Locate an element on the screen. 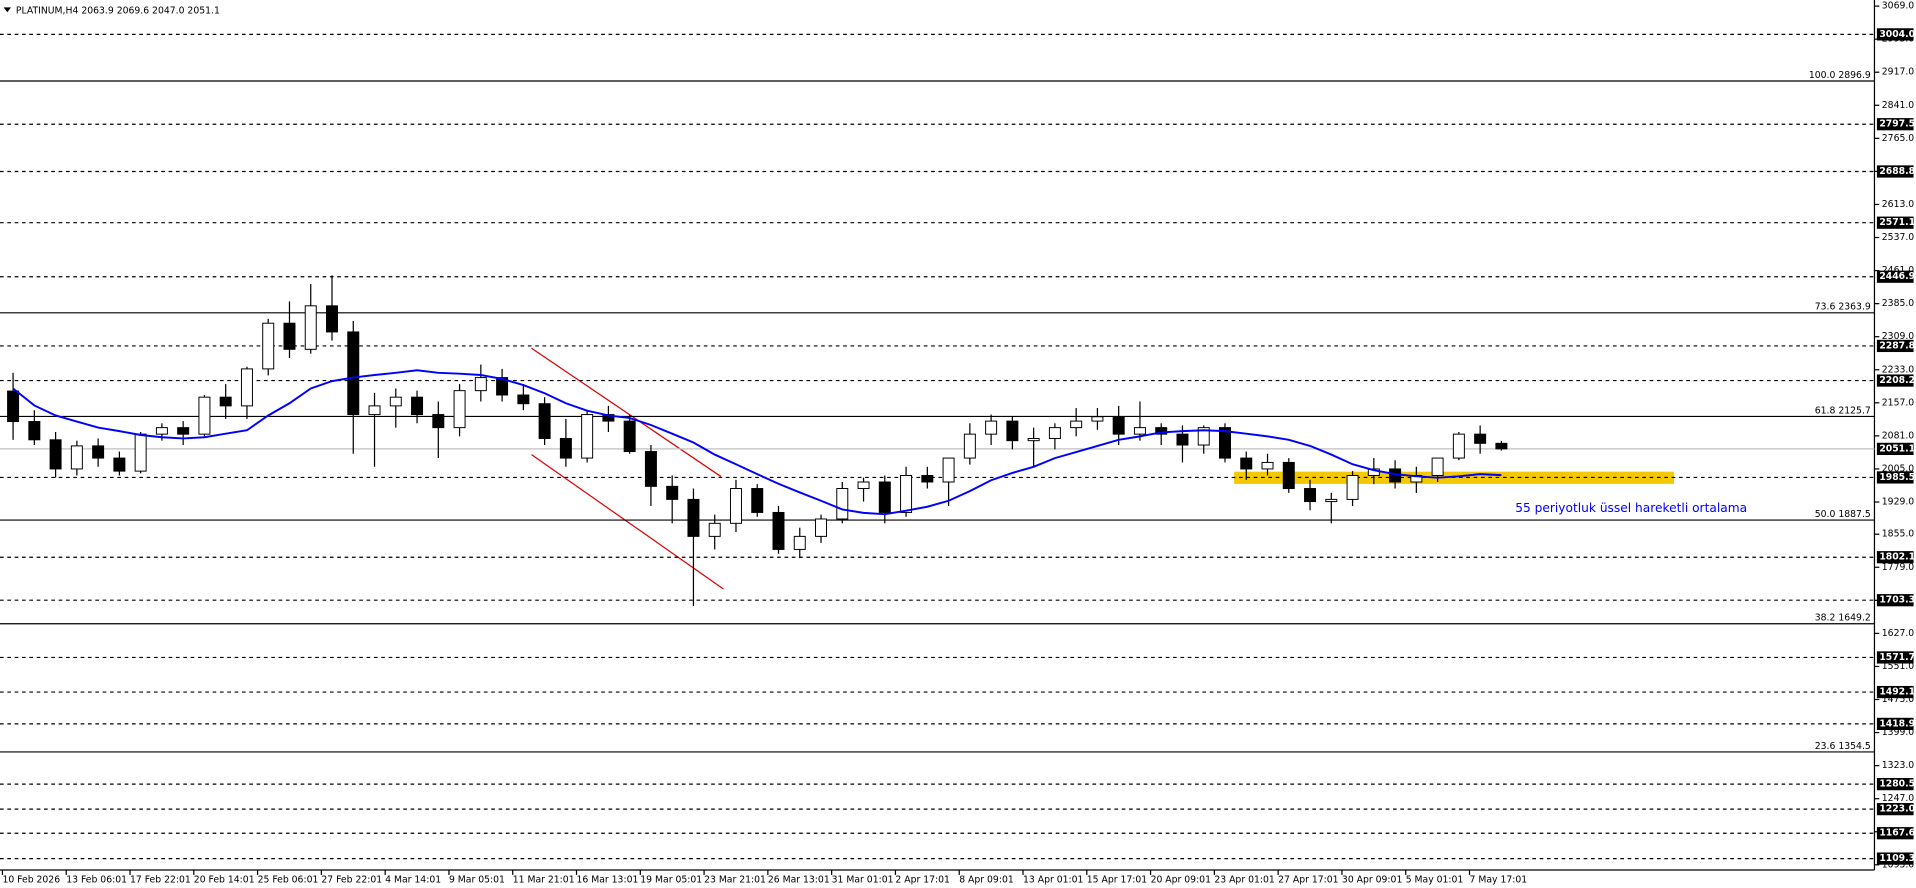 The height and width of the screenshot is (888, 1916). y-tick-label: 2385.0 is located at coordinates (1898, 303).